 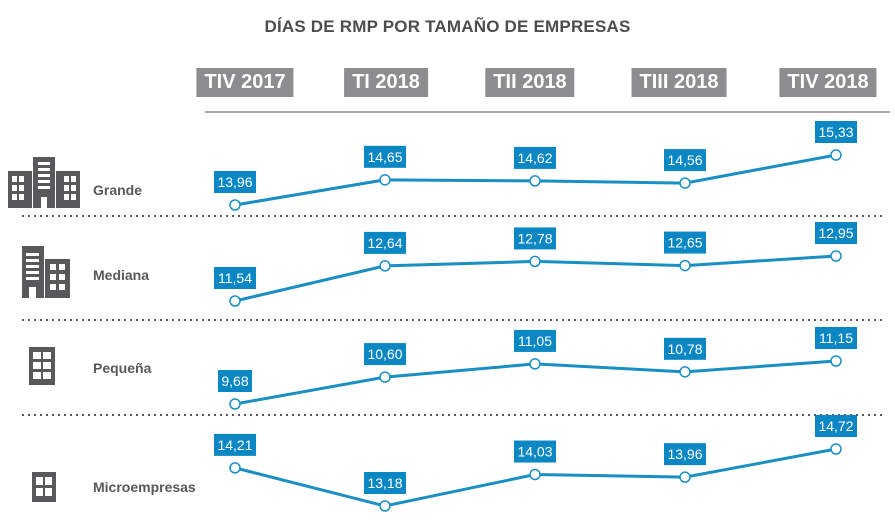 What do you see at coordinates (679, 82) in the screenshot?
I see `column-header-tiii-2018: TIII 2018` at bounding box center [679, 82].